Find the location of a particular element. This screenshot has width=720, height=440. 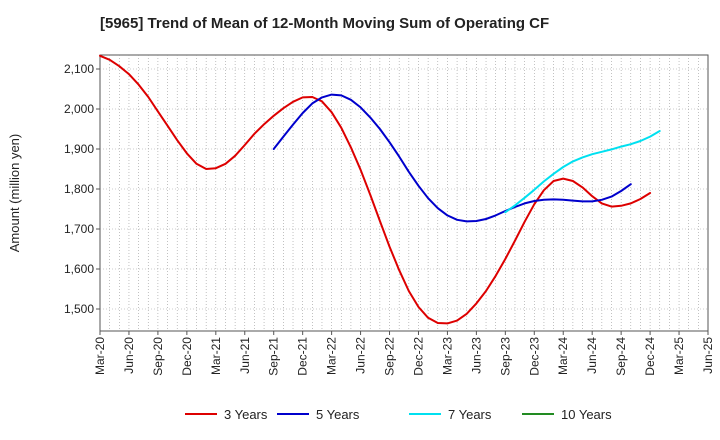

legend-label-7-years: 7 Years is located at coordinates (470, 414).